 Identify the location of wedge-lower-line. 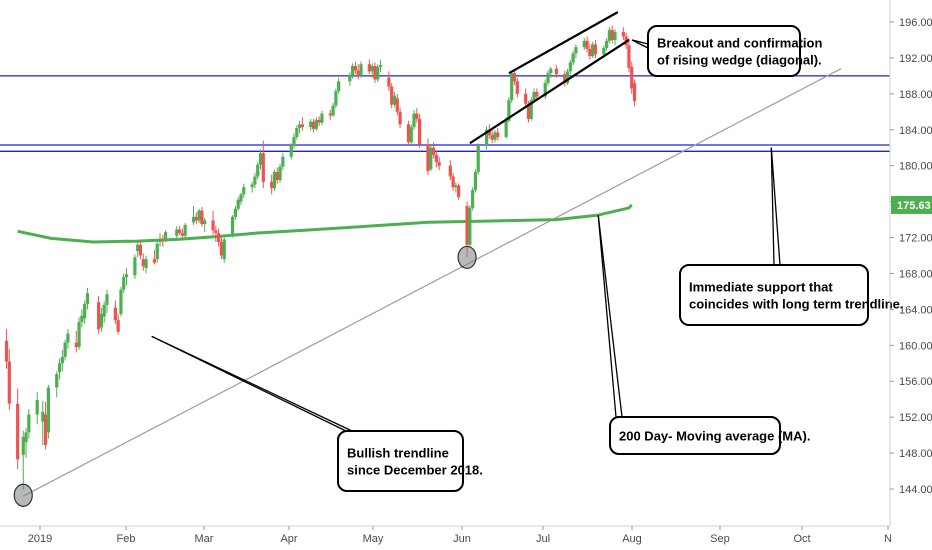
(549, 92).